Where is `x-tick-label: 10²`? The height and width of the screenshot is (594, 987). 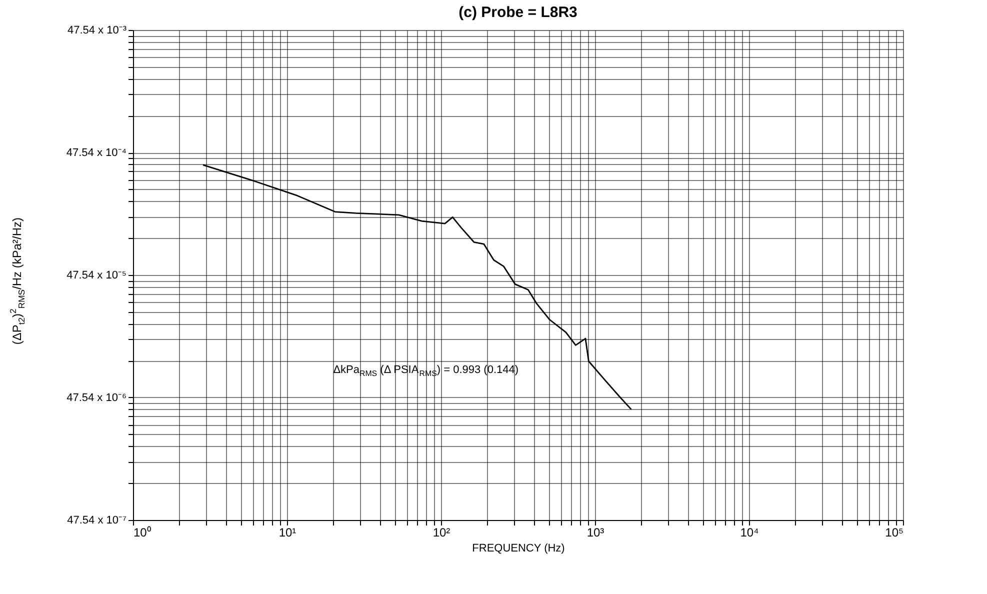 x-tick-label: 10² is located at coordinates (441, 533).